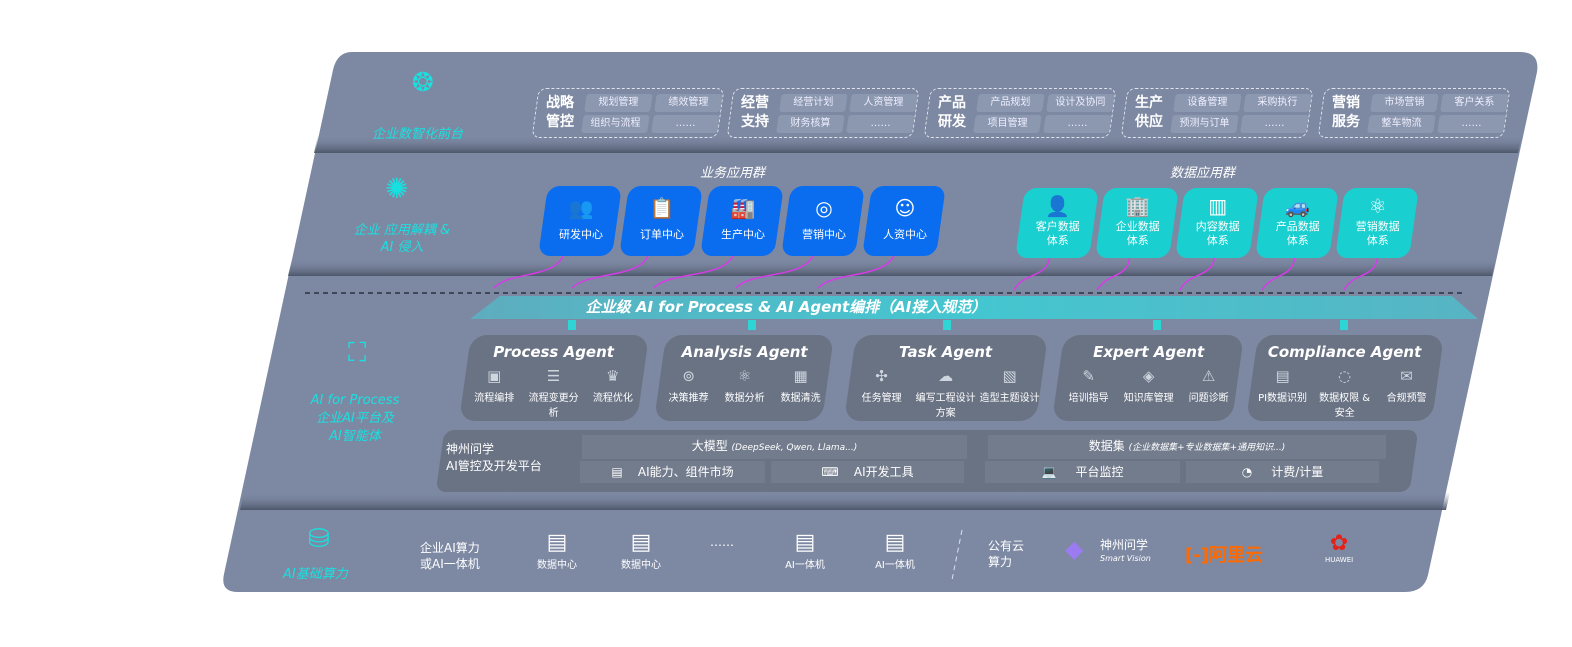 The image size is (1572, 647). What do you see at coordinates (1282, 393) in the screenshot?
I see `agent-capability: ▤ PI数据识别` at bounding box center [1282, 393].